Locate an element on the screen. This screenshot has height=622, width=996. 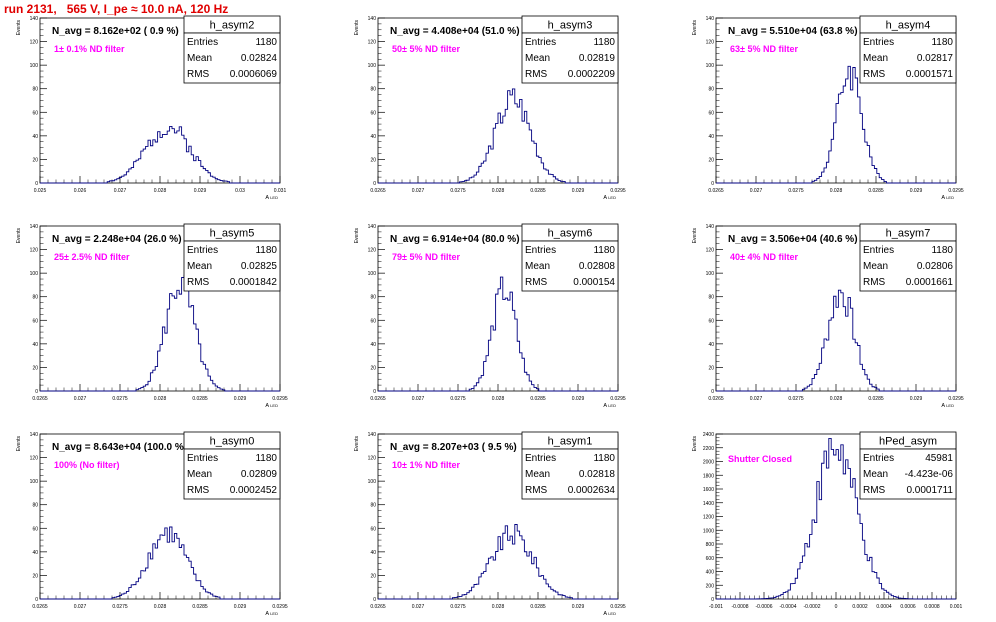
stats-mean-value: 0.02808 is located at coordinates (597, 266).